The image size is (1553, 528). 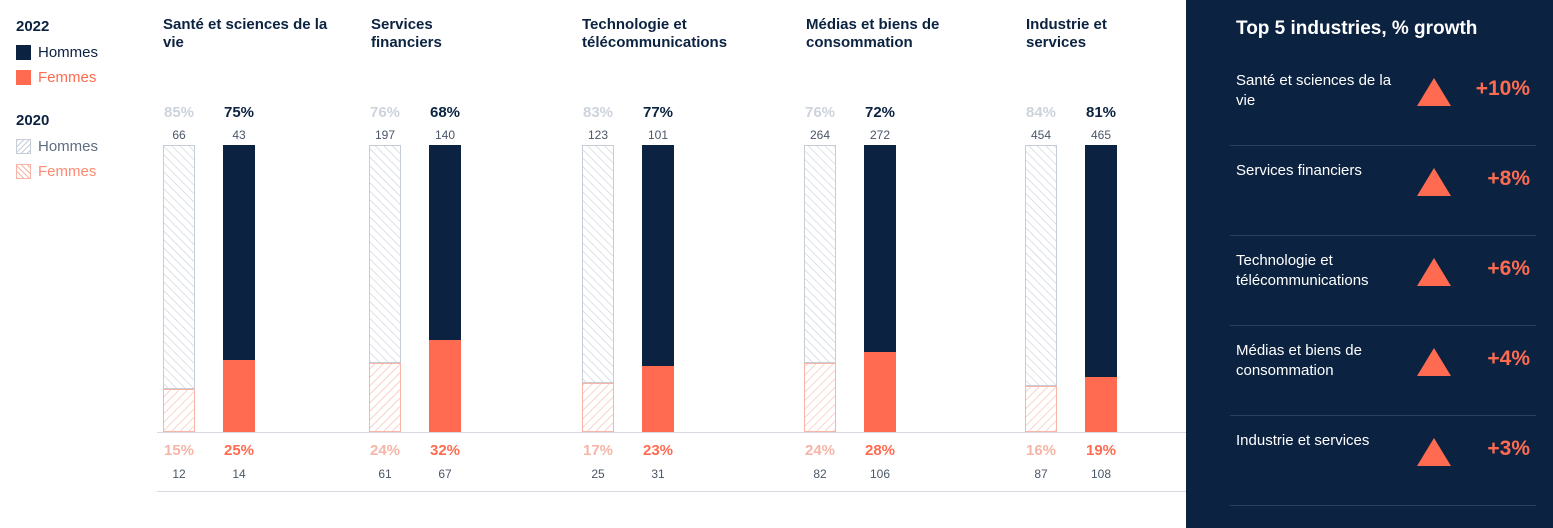 What do you see at coordinates (658, 450) in the screenshot?
I see `women-pct-label-2022: 23%` at bounding box center [658, 450].